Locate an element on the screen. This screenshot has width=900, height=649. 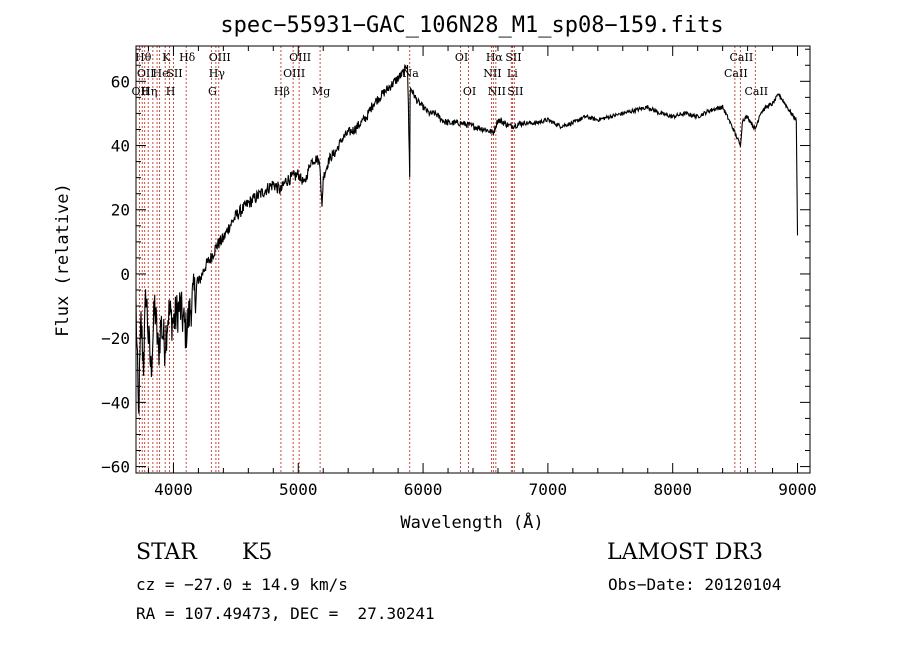
object-subclass: K5 is located at coordinates (257, 552).